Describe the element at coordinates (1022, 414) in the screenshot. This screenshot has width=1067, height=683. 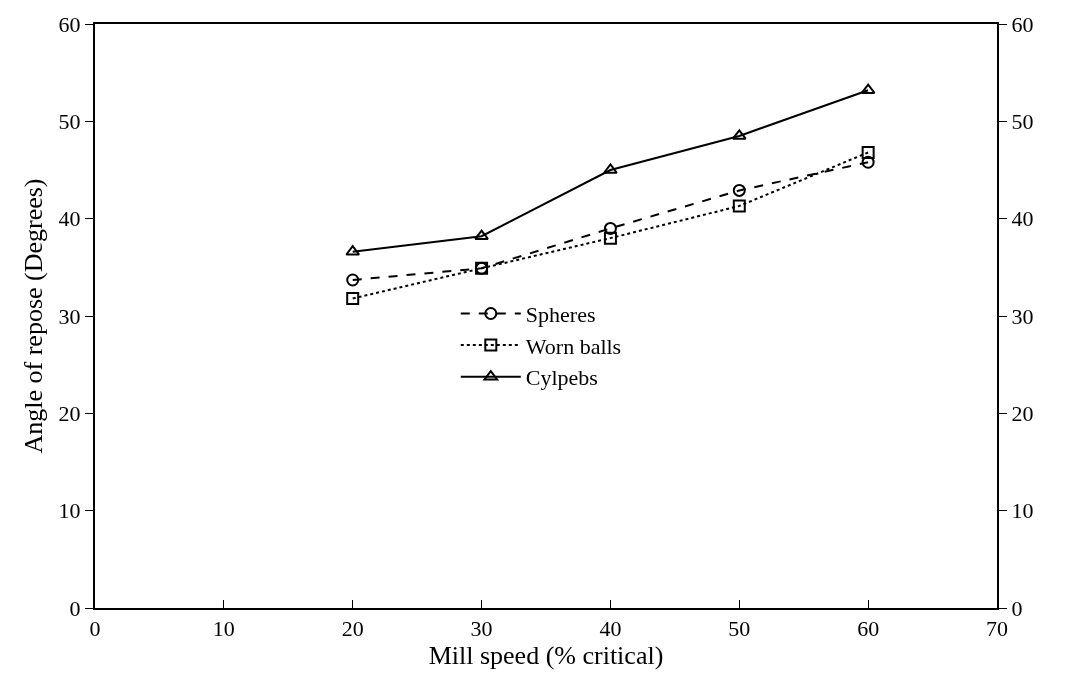
I see `y2-tick-label: 20` at that location.